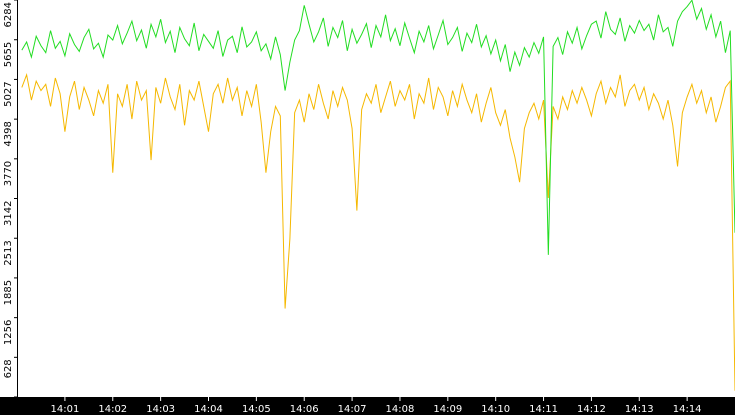 The width and height of the screenshot is (735, 415). I want to click on x-tick-label: 14:06, so click(304, 409).